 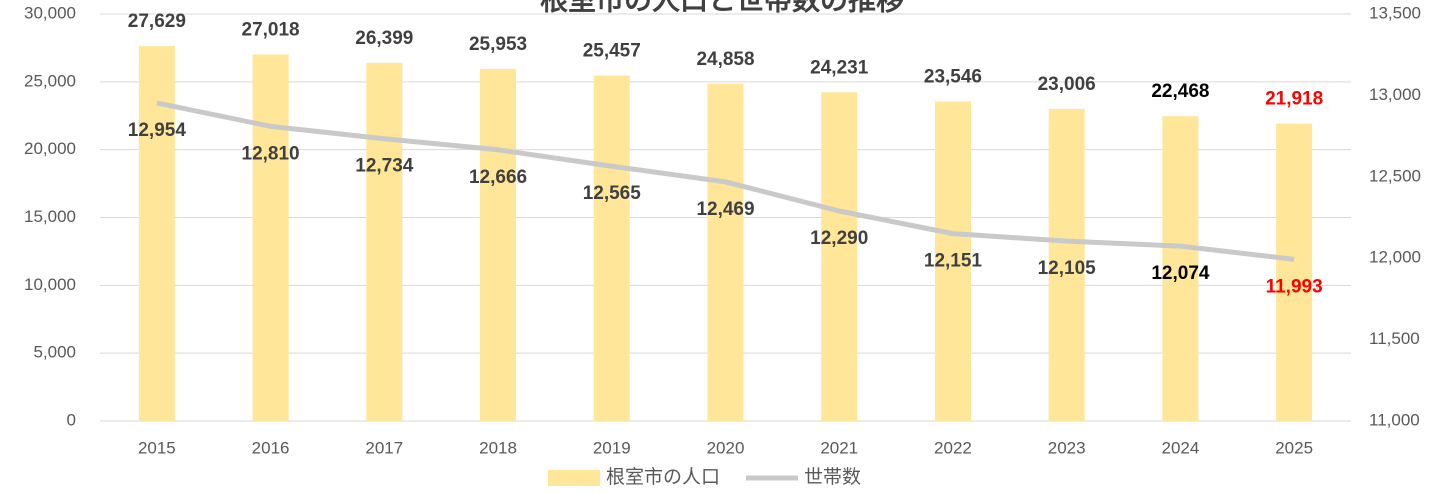 What do you see at coordinates (1294, 286) in the screenshot?
I see `data-label: 11,993` at bounding box center [1294, 286].